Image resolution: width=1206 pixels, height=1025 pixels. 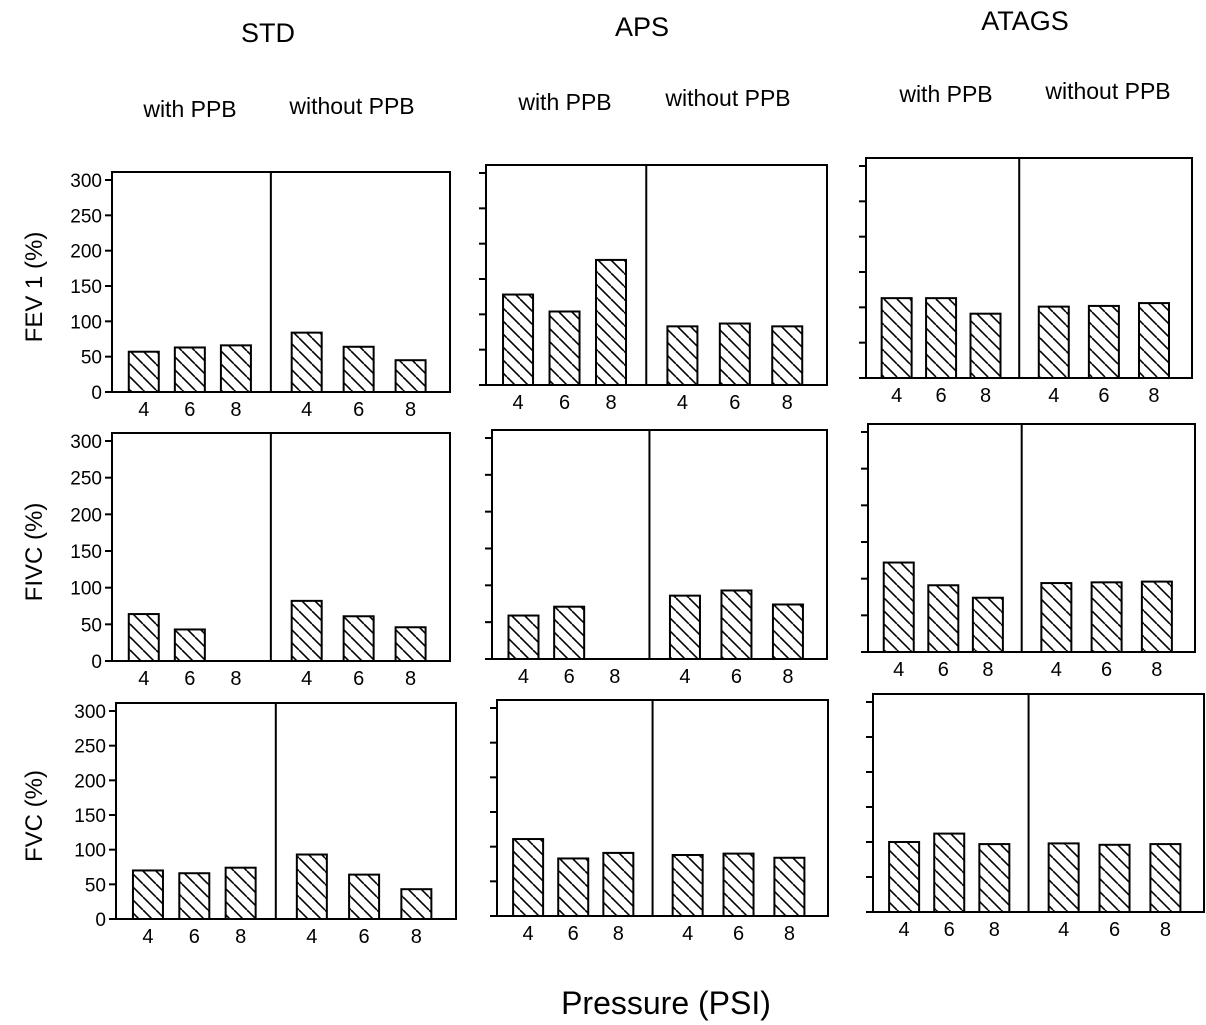 I want to click on subhead-atags-without: without PPB, so click(x=1107, y=91).